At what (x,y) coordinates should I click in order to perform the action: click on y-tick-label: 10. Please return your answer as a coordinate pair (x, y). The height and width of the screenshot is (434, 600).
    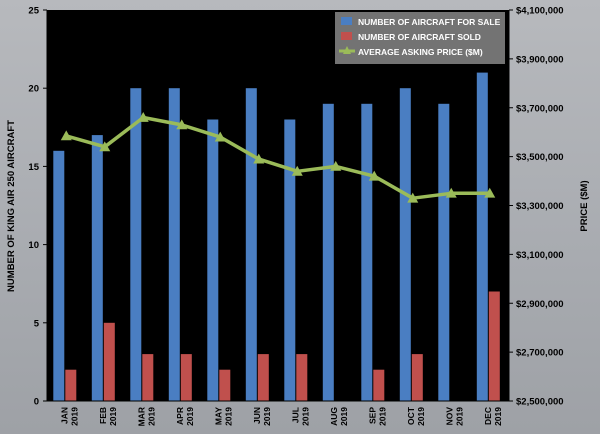
    Looking at the image, I should click on (33, 245).